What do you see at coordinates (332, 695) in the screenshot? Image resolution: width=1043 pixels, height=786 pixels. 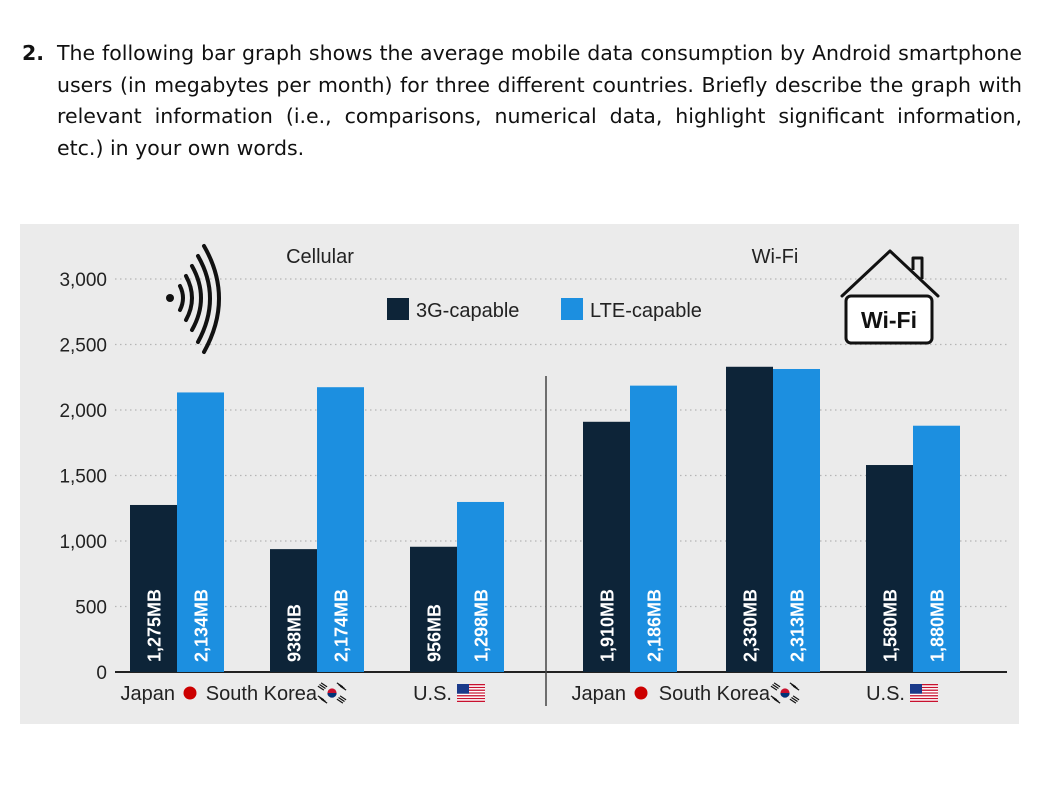 I see `flag-taeguk-bottom` at bounding box center [332, 695].